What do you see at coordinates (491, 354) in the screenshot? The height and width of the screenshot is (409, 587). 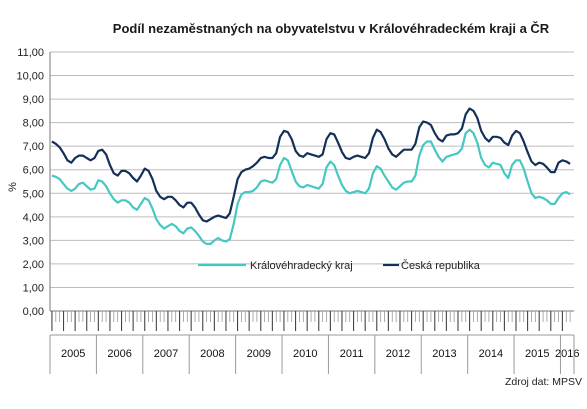 I see `year-label: 2014` at bounding box center [491, 354].